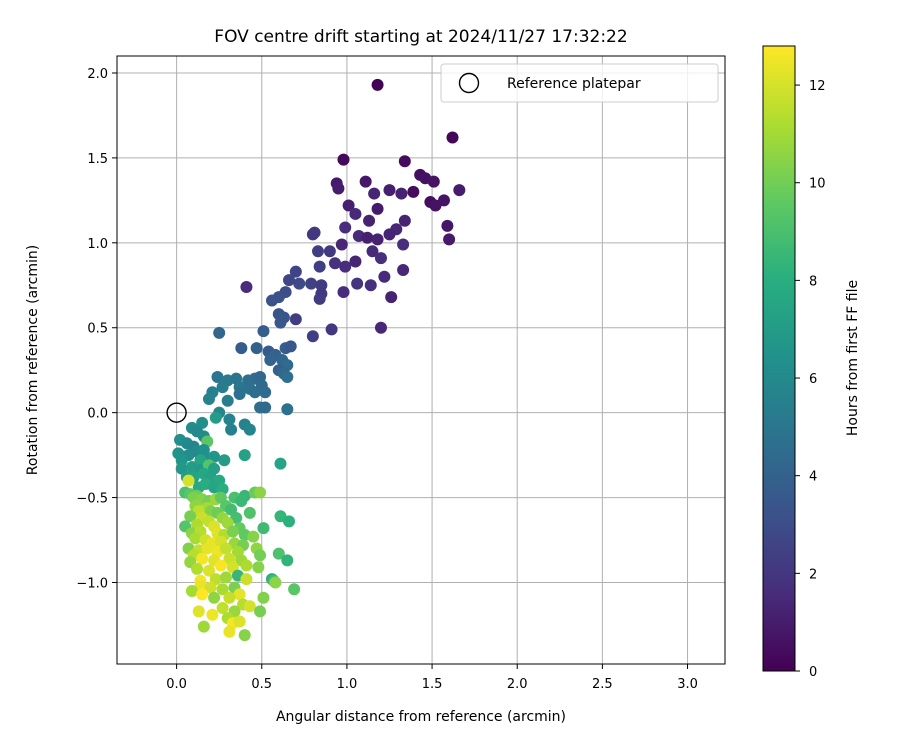 Image resolution: width=900 pixels, height=750 pixels. What do you see at coordinates (347, 684) in the screenshot?
I see `x-tick-label: 1.0` at bounding box center [347, 684].